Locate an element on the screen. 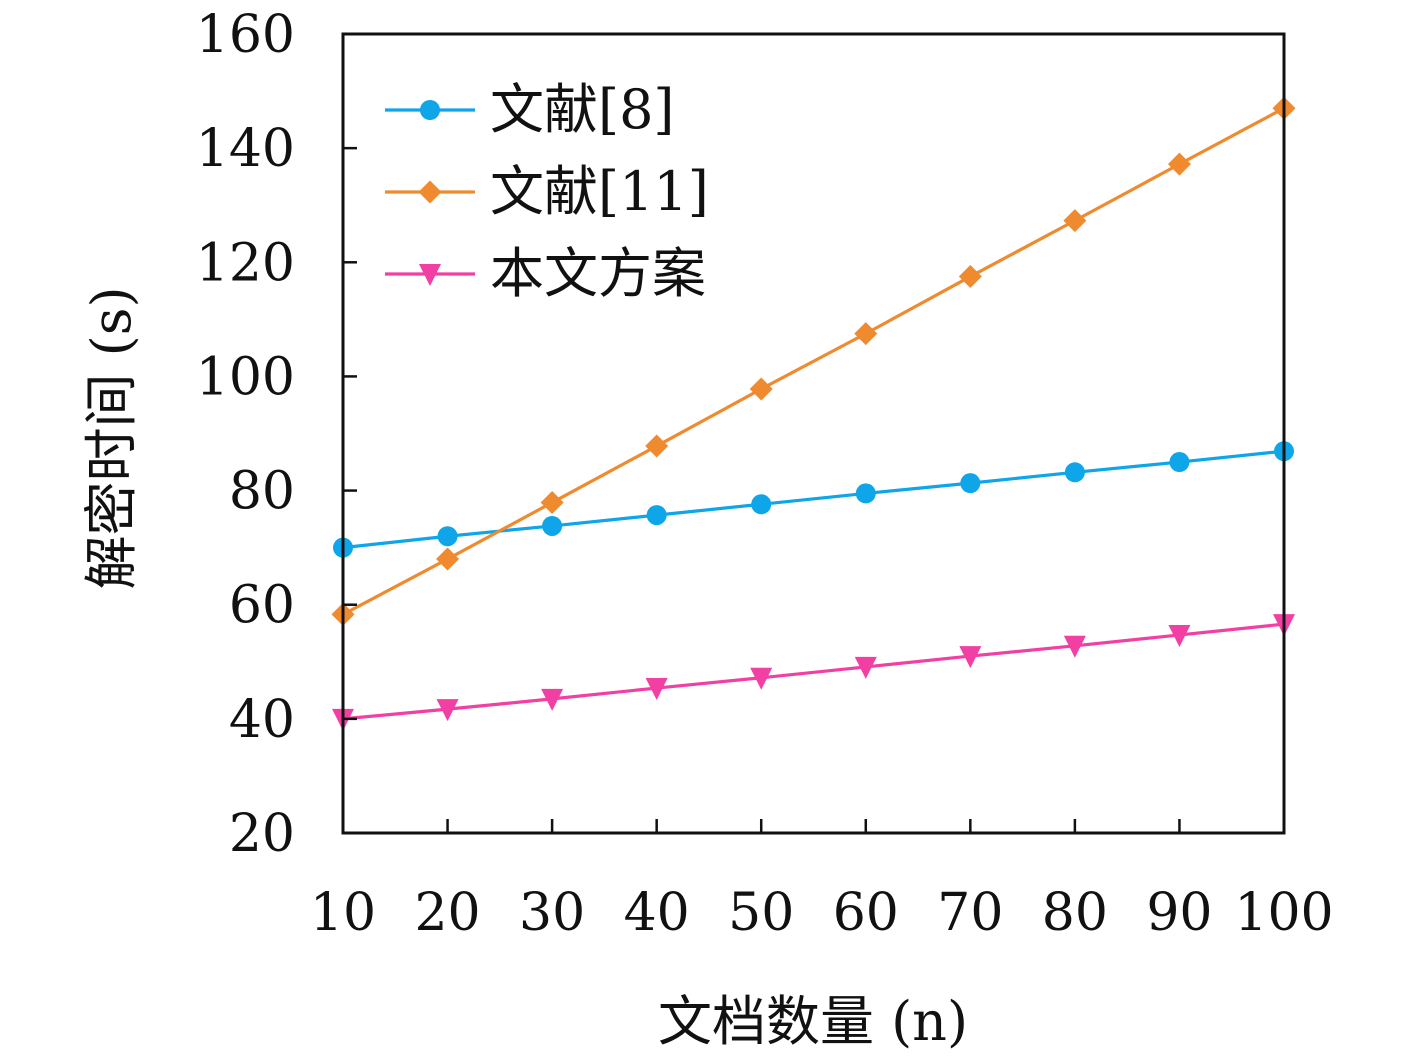 This screenshot has width=1417, height=1058. x-tick-label: 80 is located at coordinates (1075, 913).